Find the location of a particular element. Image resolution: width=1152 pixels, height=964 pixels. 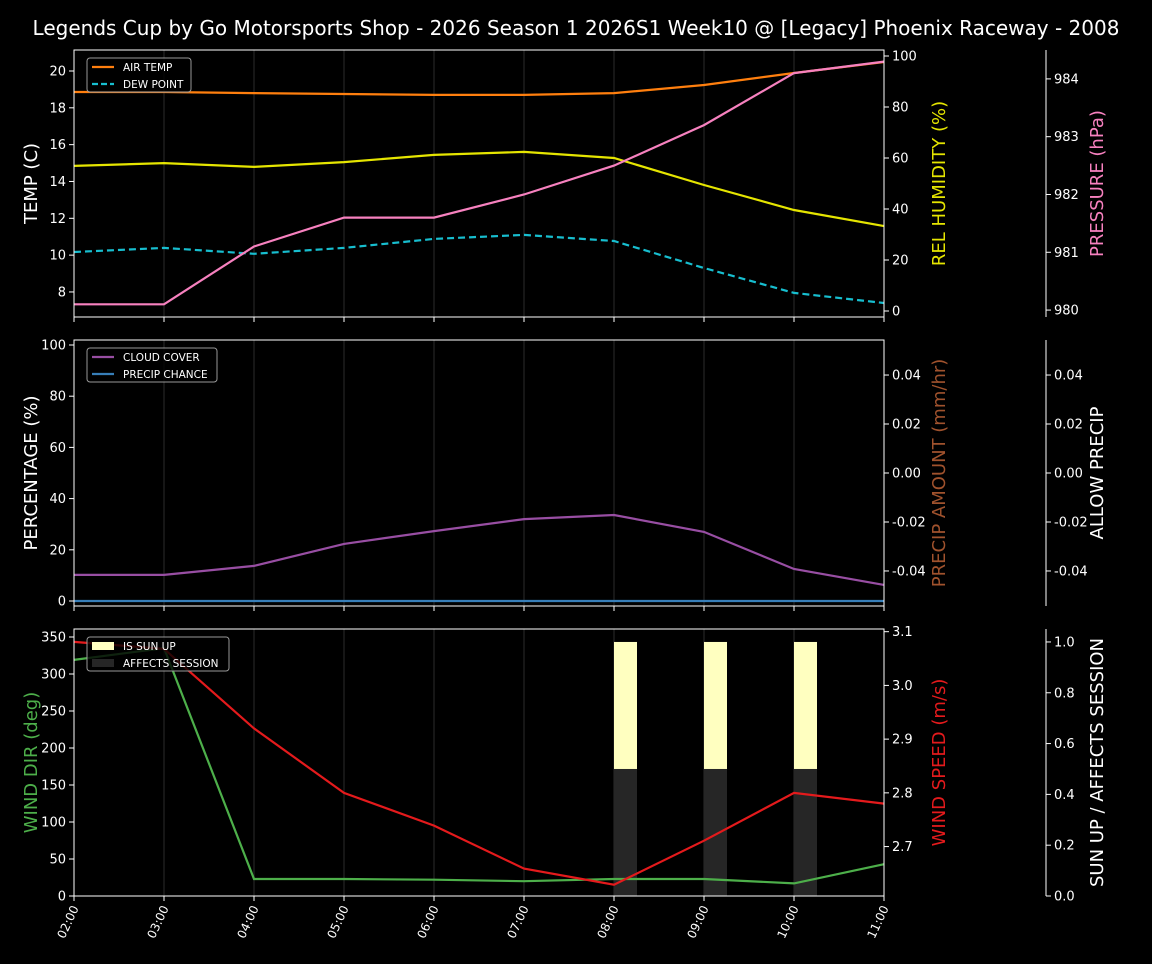

series-line-right is located at coordinates (479, 189).